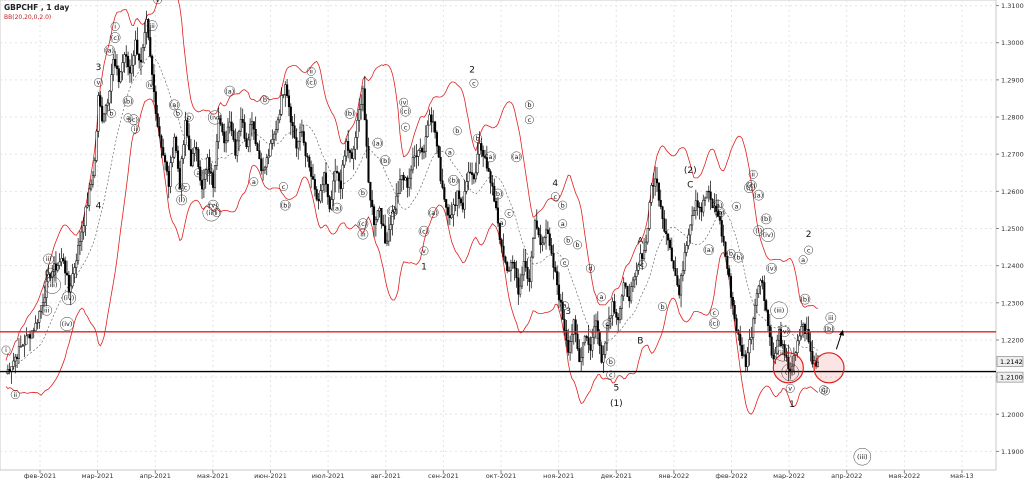  Describe the element at coordinates (1012, 6) in the screenshot. I see `y-tick-label: 1.3100` at that location.